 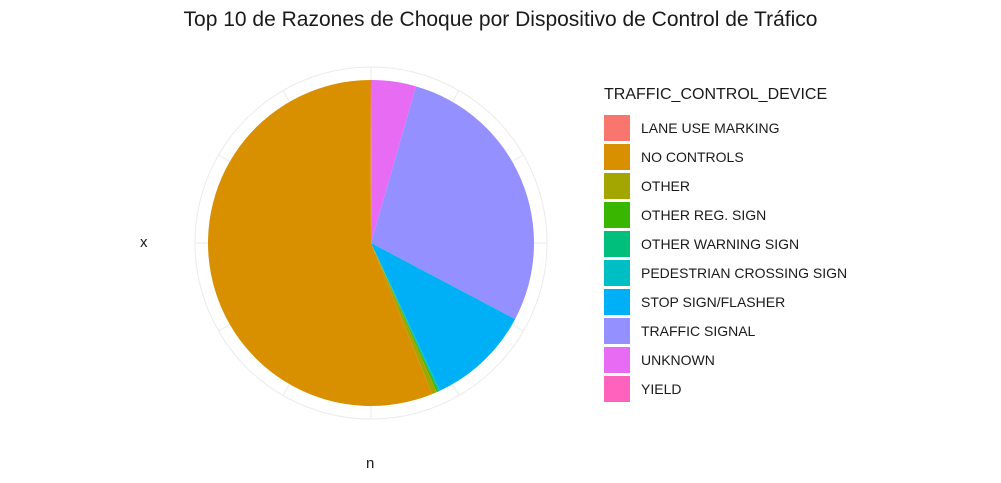 What do you see at coordinates (452, 203) in the screenshot?
I see `pie-slice-traffic-signal` at bounding box center [452, 203].